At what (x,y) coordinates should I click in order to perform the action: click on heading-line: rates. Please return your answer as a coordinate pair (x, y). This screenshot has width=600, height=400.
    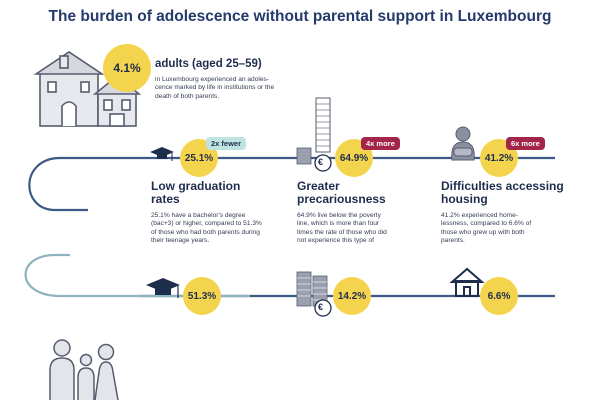
    Looking at the image, I should click on (165, 199).